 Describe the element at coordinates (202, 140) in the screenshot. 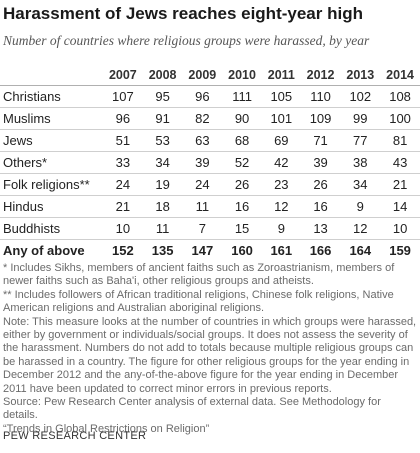

I see `table-cell: 63` at that location.